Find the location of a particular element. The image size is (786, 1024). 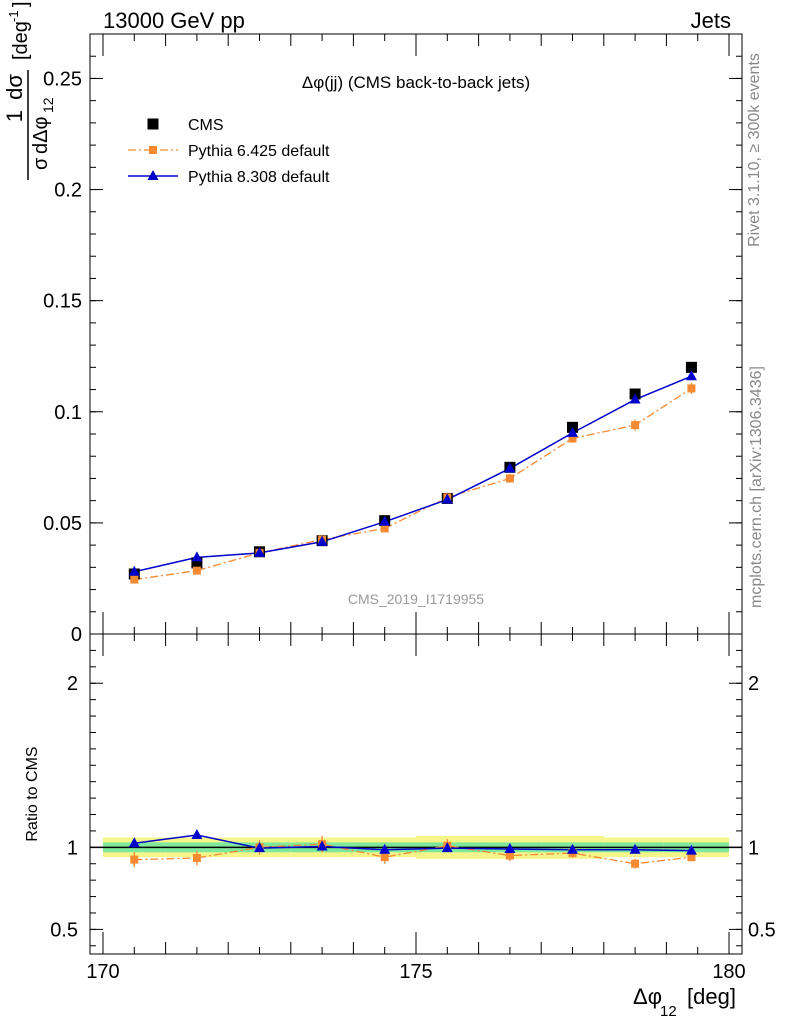

x-axis-label-main: Δφ is located at coordinates (647, 996).